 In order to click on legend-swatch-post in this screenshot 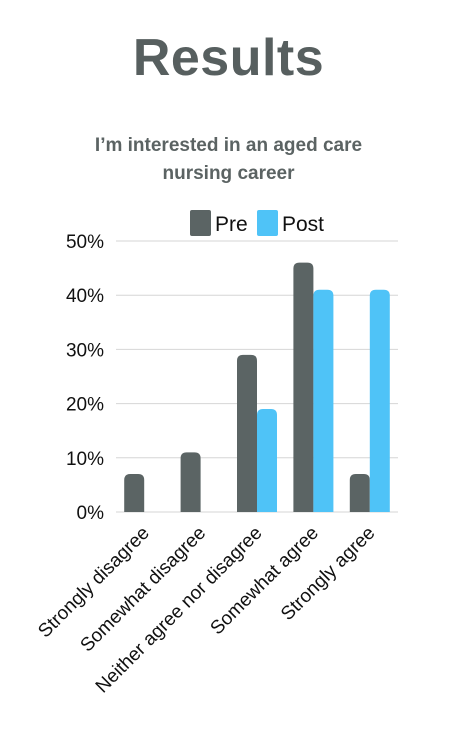, I will do `click(267, 223)`.